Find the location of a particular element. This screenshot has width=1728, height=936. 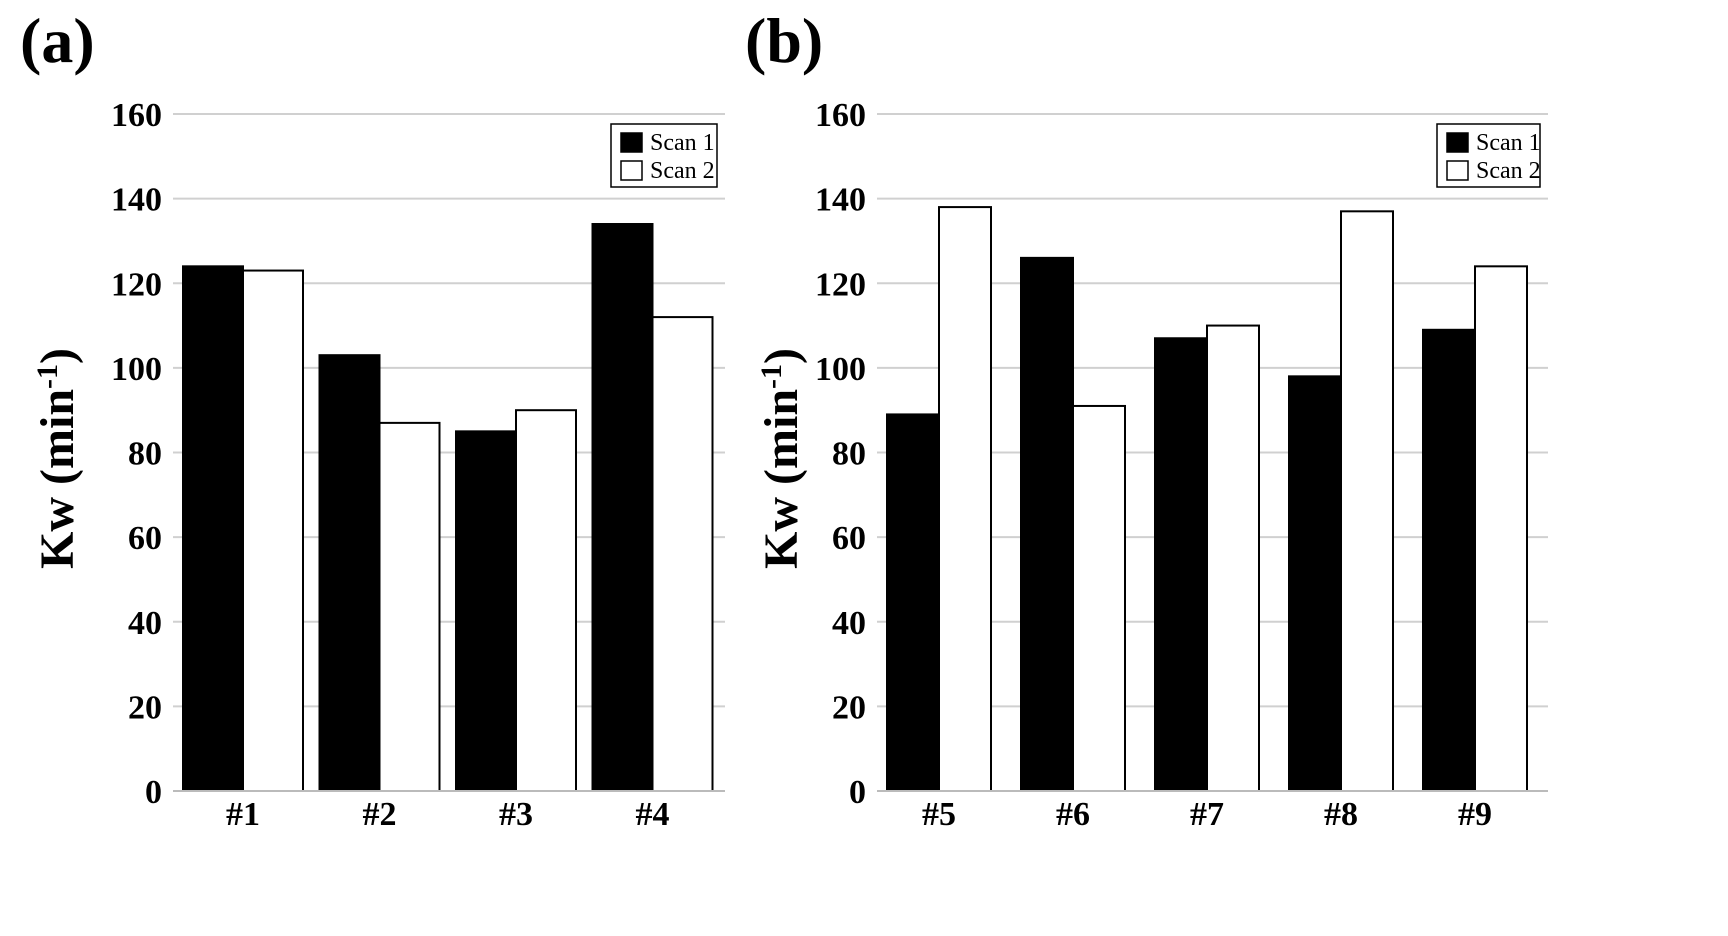

x-category-label: #3 is located at coordinates (516, 814).